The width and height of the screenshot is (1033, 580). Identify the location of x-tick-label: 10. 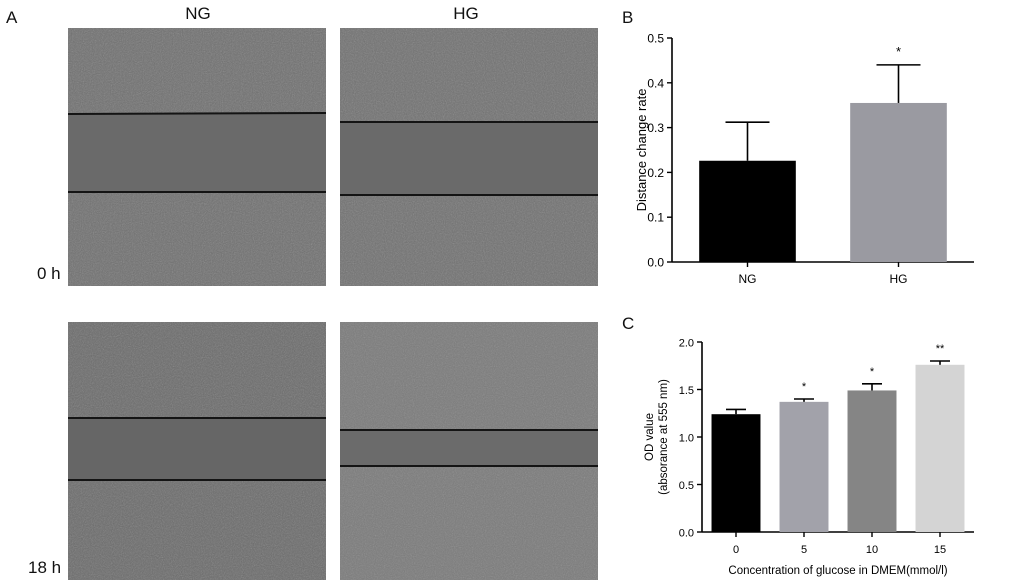
(872, 550).